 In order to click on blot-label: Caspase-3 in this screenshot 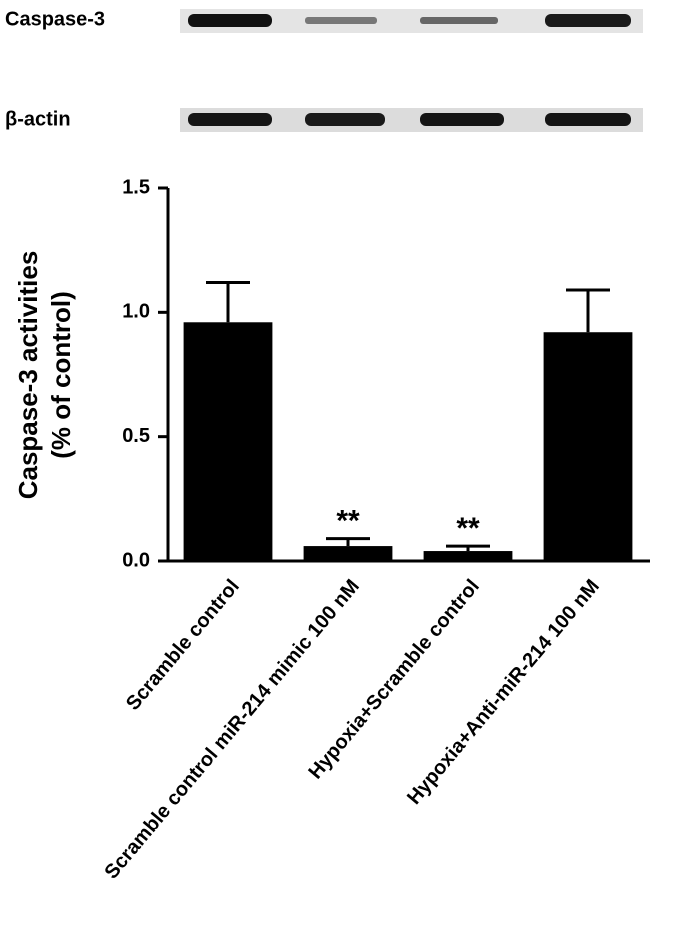, I will do `click(55, 19)`.